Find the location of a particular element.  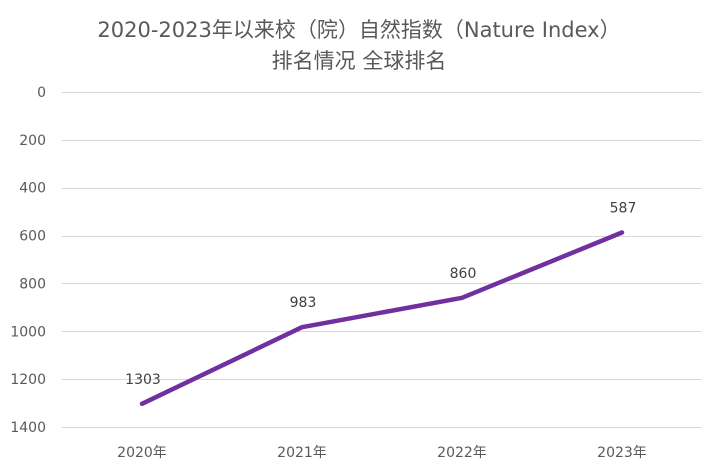

y-tick-label: 200 is located at coordinates (32, 141).